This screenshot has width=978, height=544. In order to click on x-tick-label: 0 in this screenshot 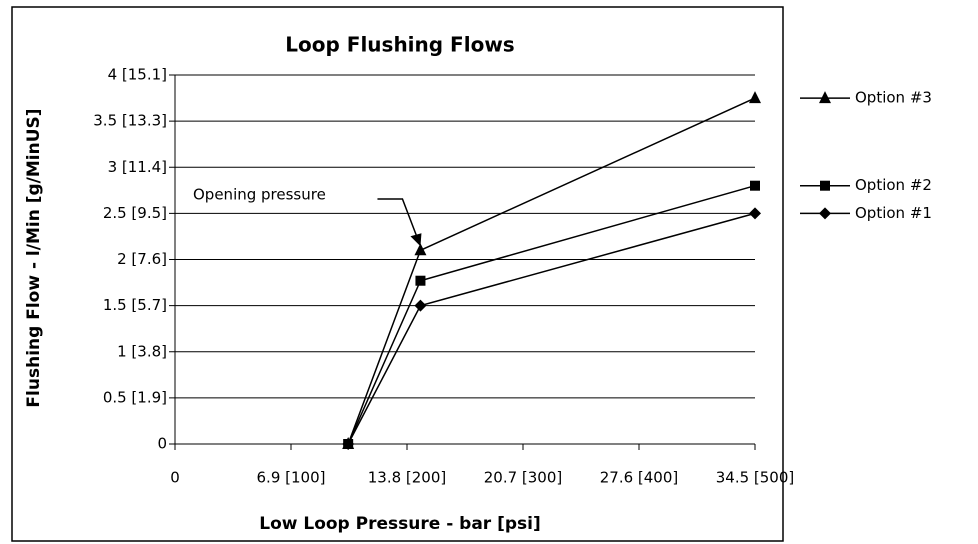, I will do `click(175, 478)`.